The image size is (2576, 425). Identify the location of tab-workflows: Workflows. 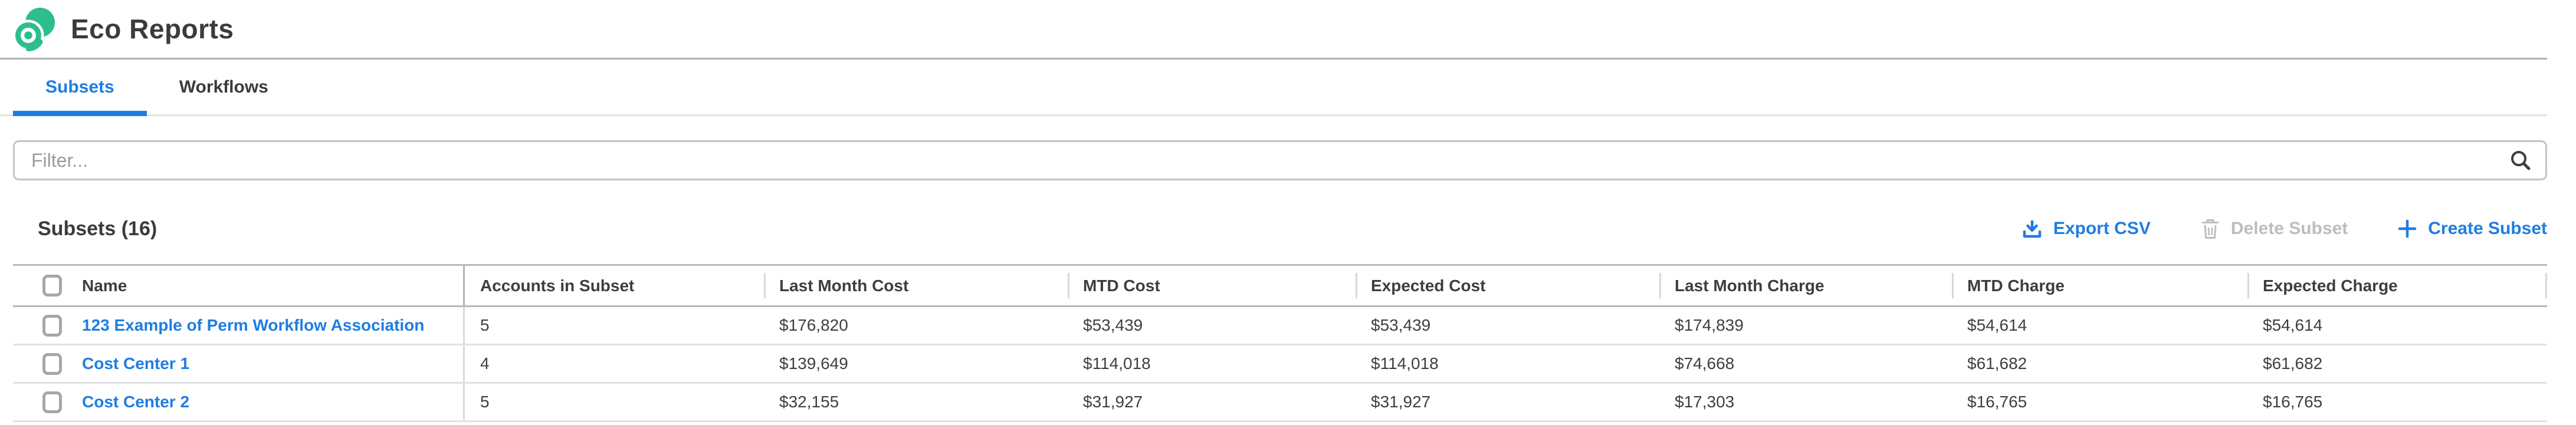
(223, 87).